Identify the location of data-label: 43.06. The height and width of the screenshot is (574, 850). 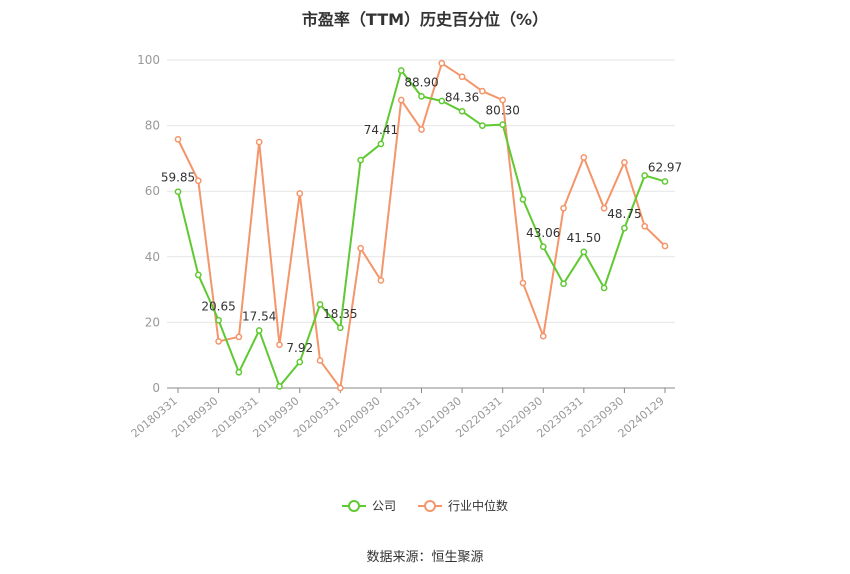
(543, 233).